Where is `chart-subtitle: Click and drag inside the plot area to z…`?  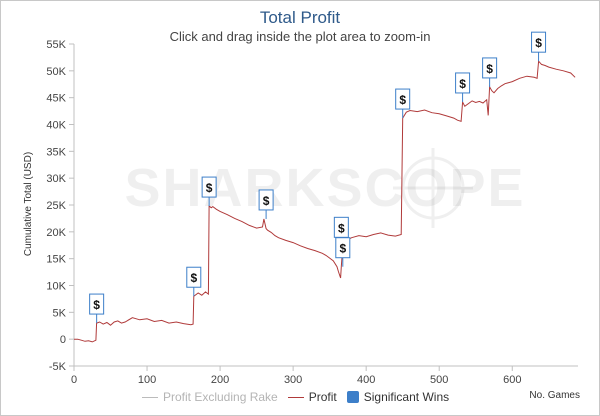 chart-subtitle: Click and drag inside the plot area to z… is located at coordinates (300, 36).